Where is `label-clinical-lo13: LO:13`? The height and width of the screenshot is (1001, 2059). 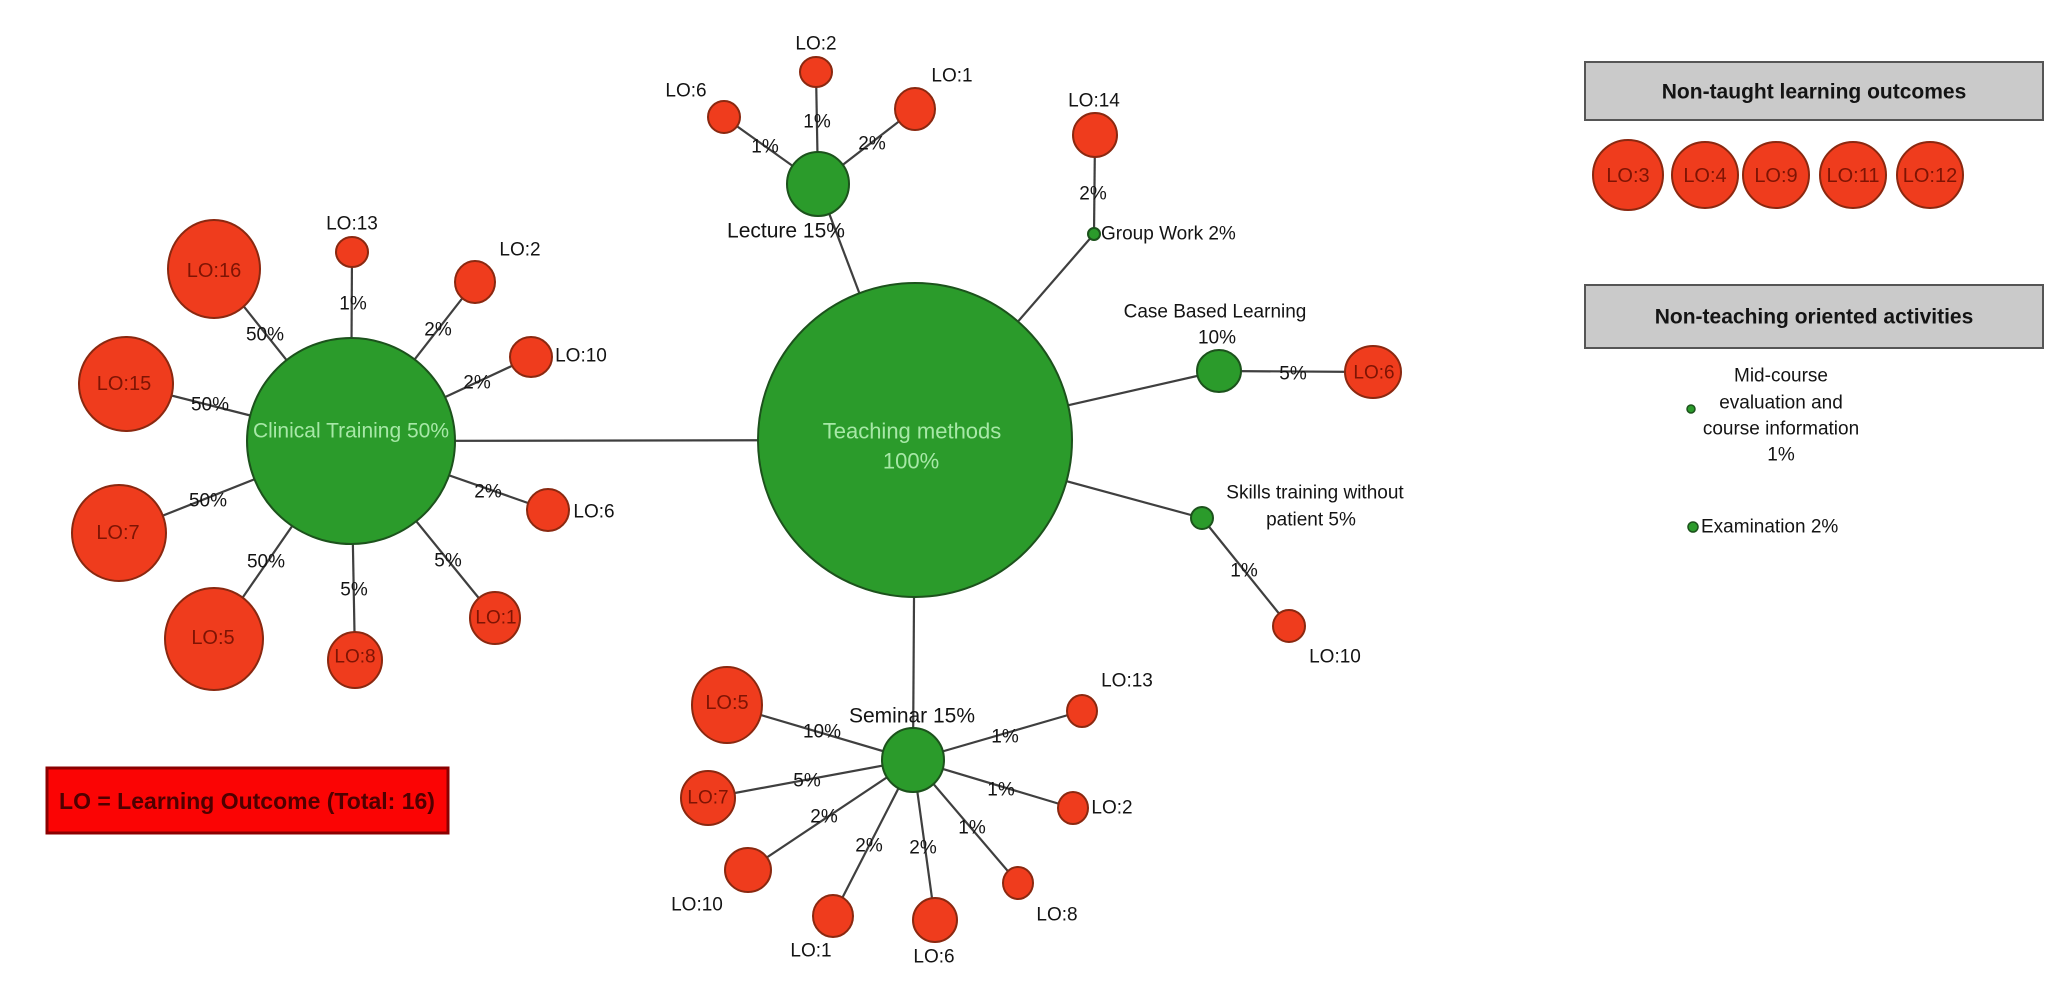
label-clinical-lo13: LO:13 is located at coordinates (352, 224).